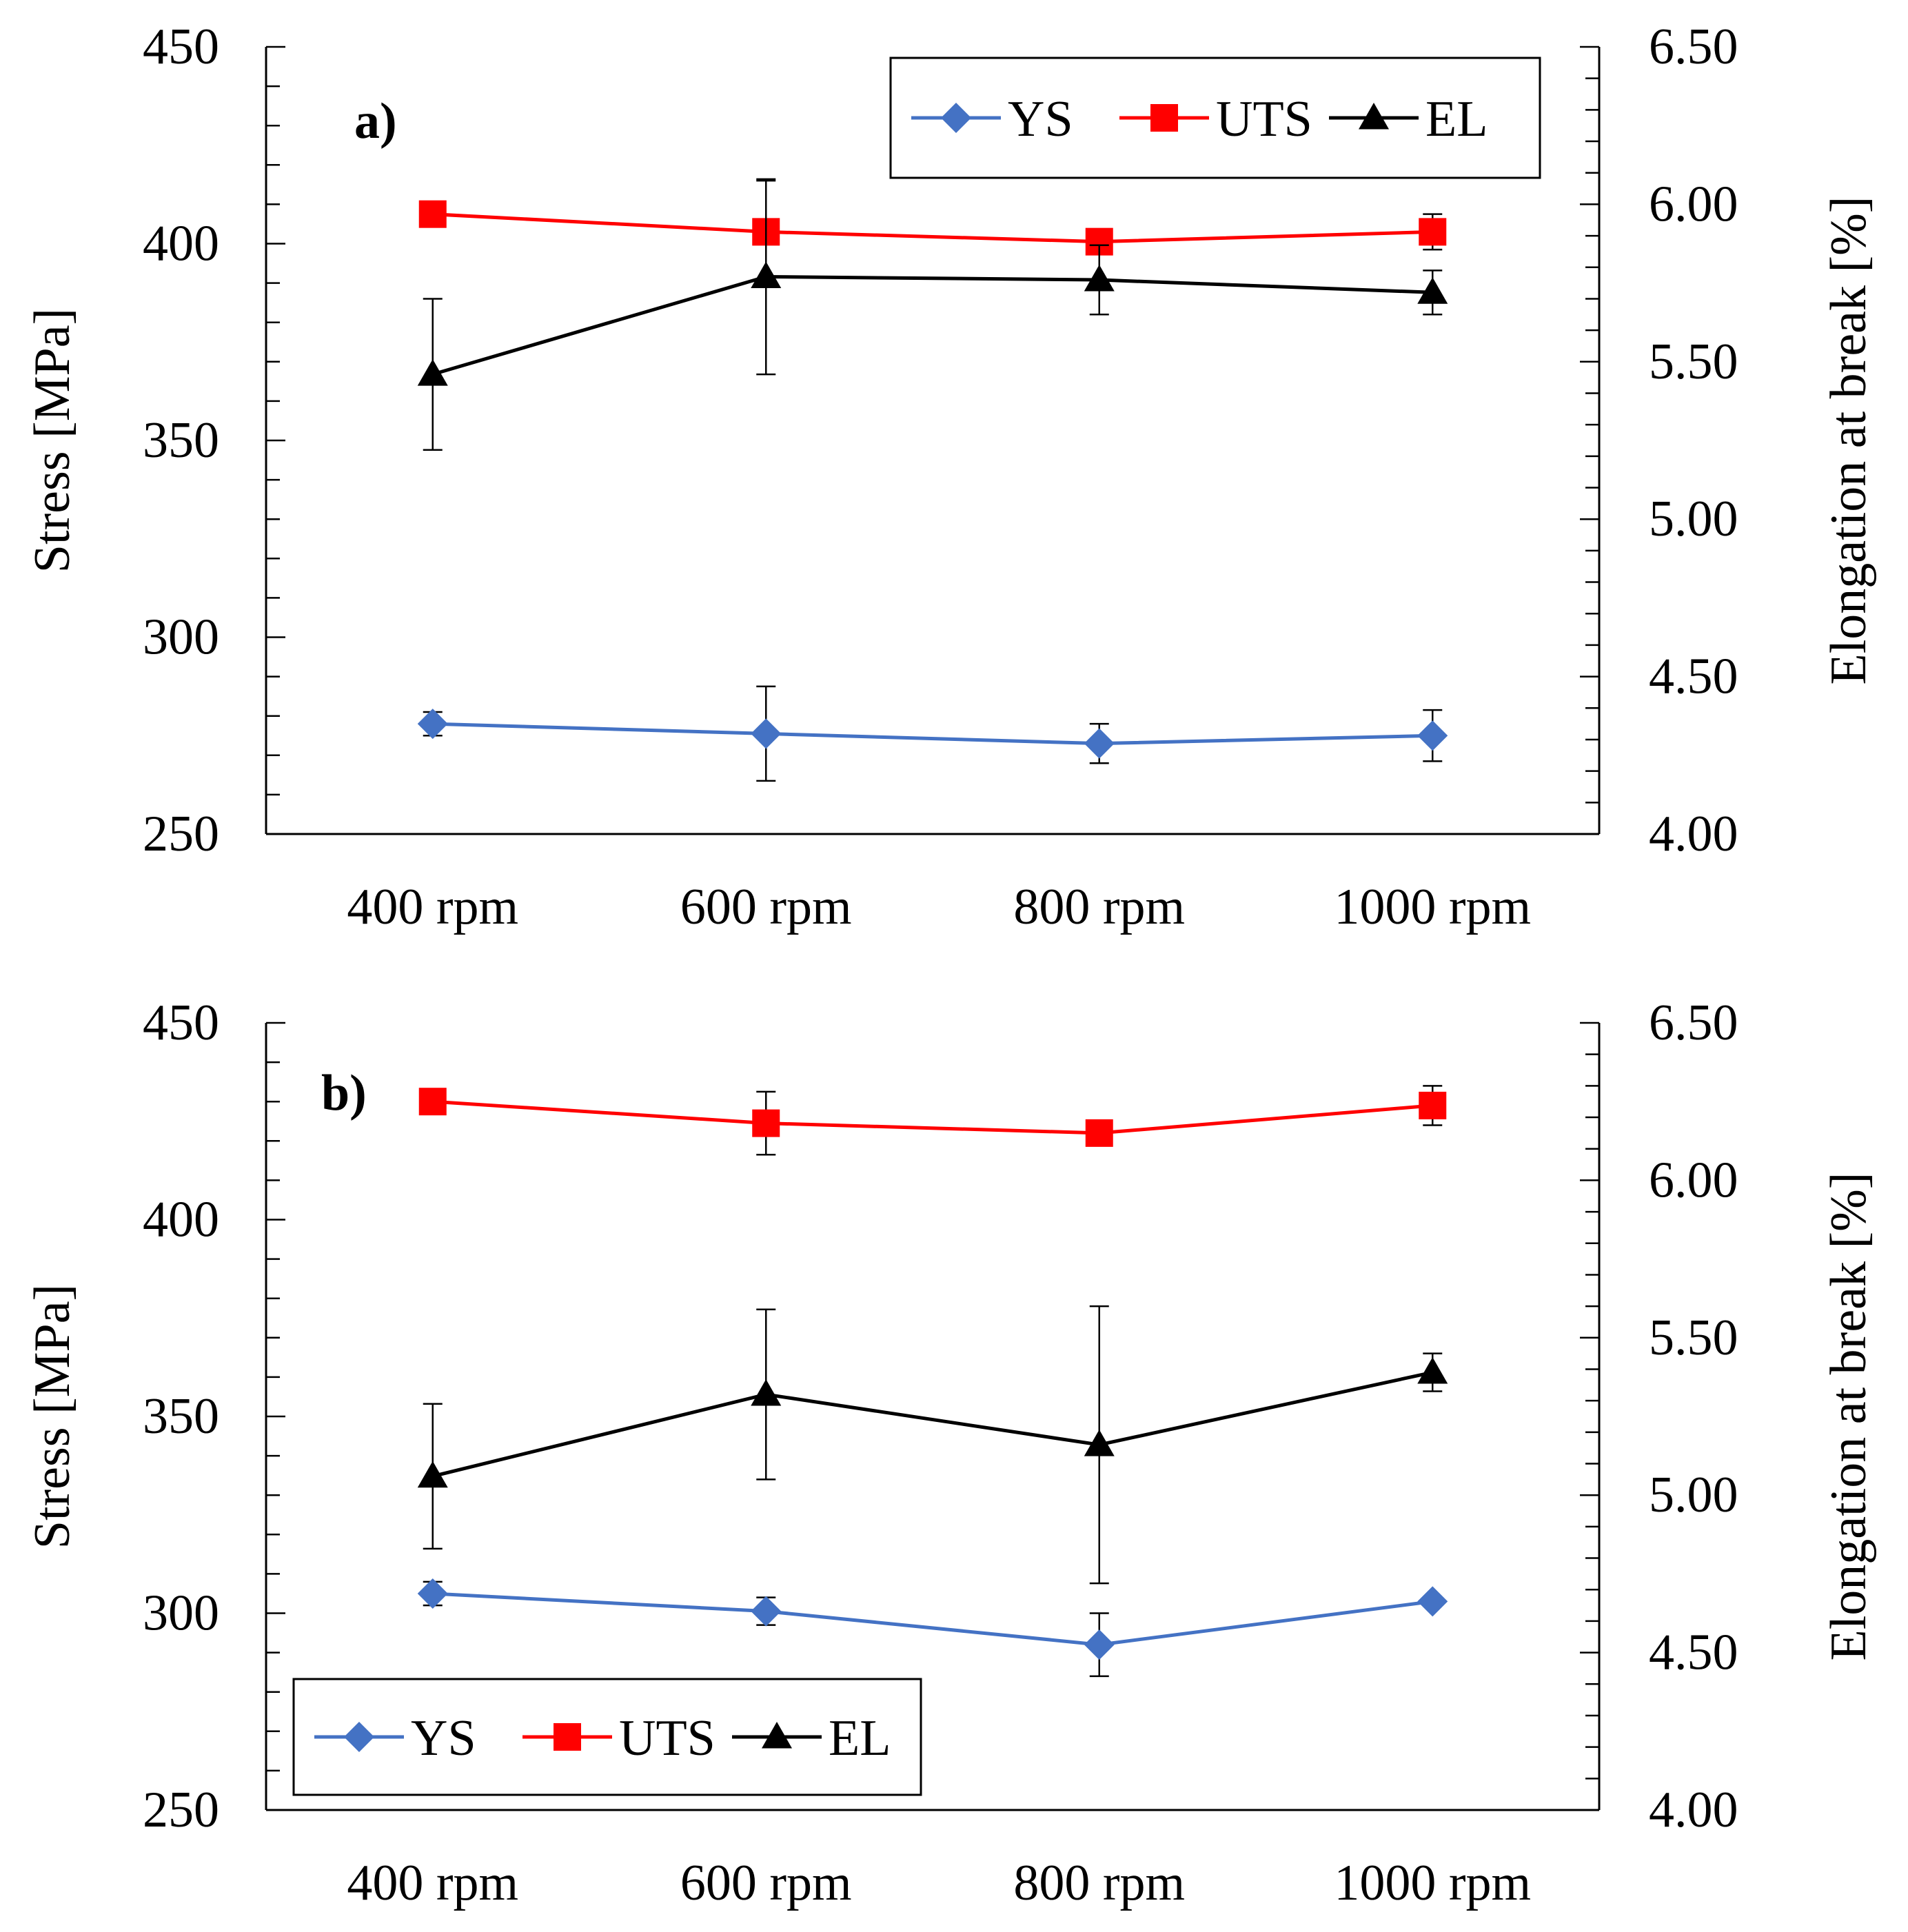  Describe the element at coordinates (375, 121) in the screenshot. I see `panel-label: a)` at that location.